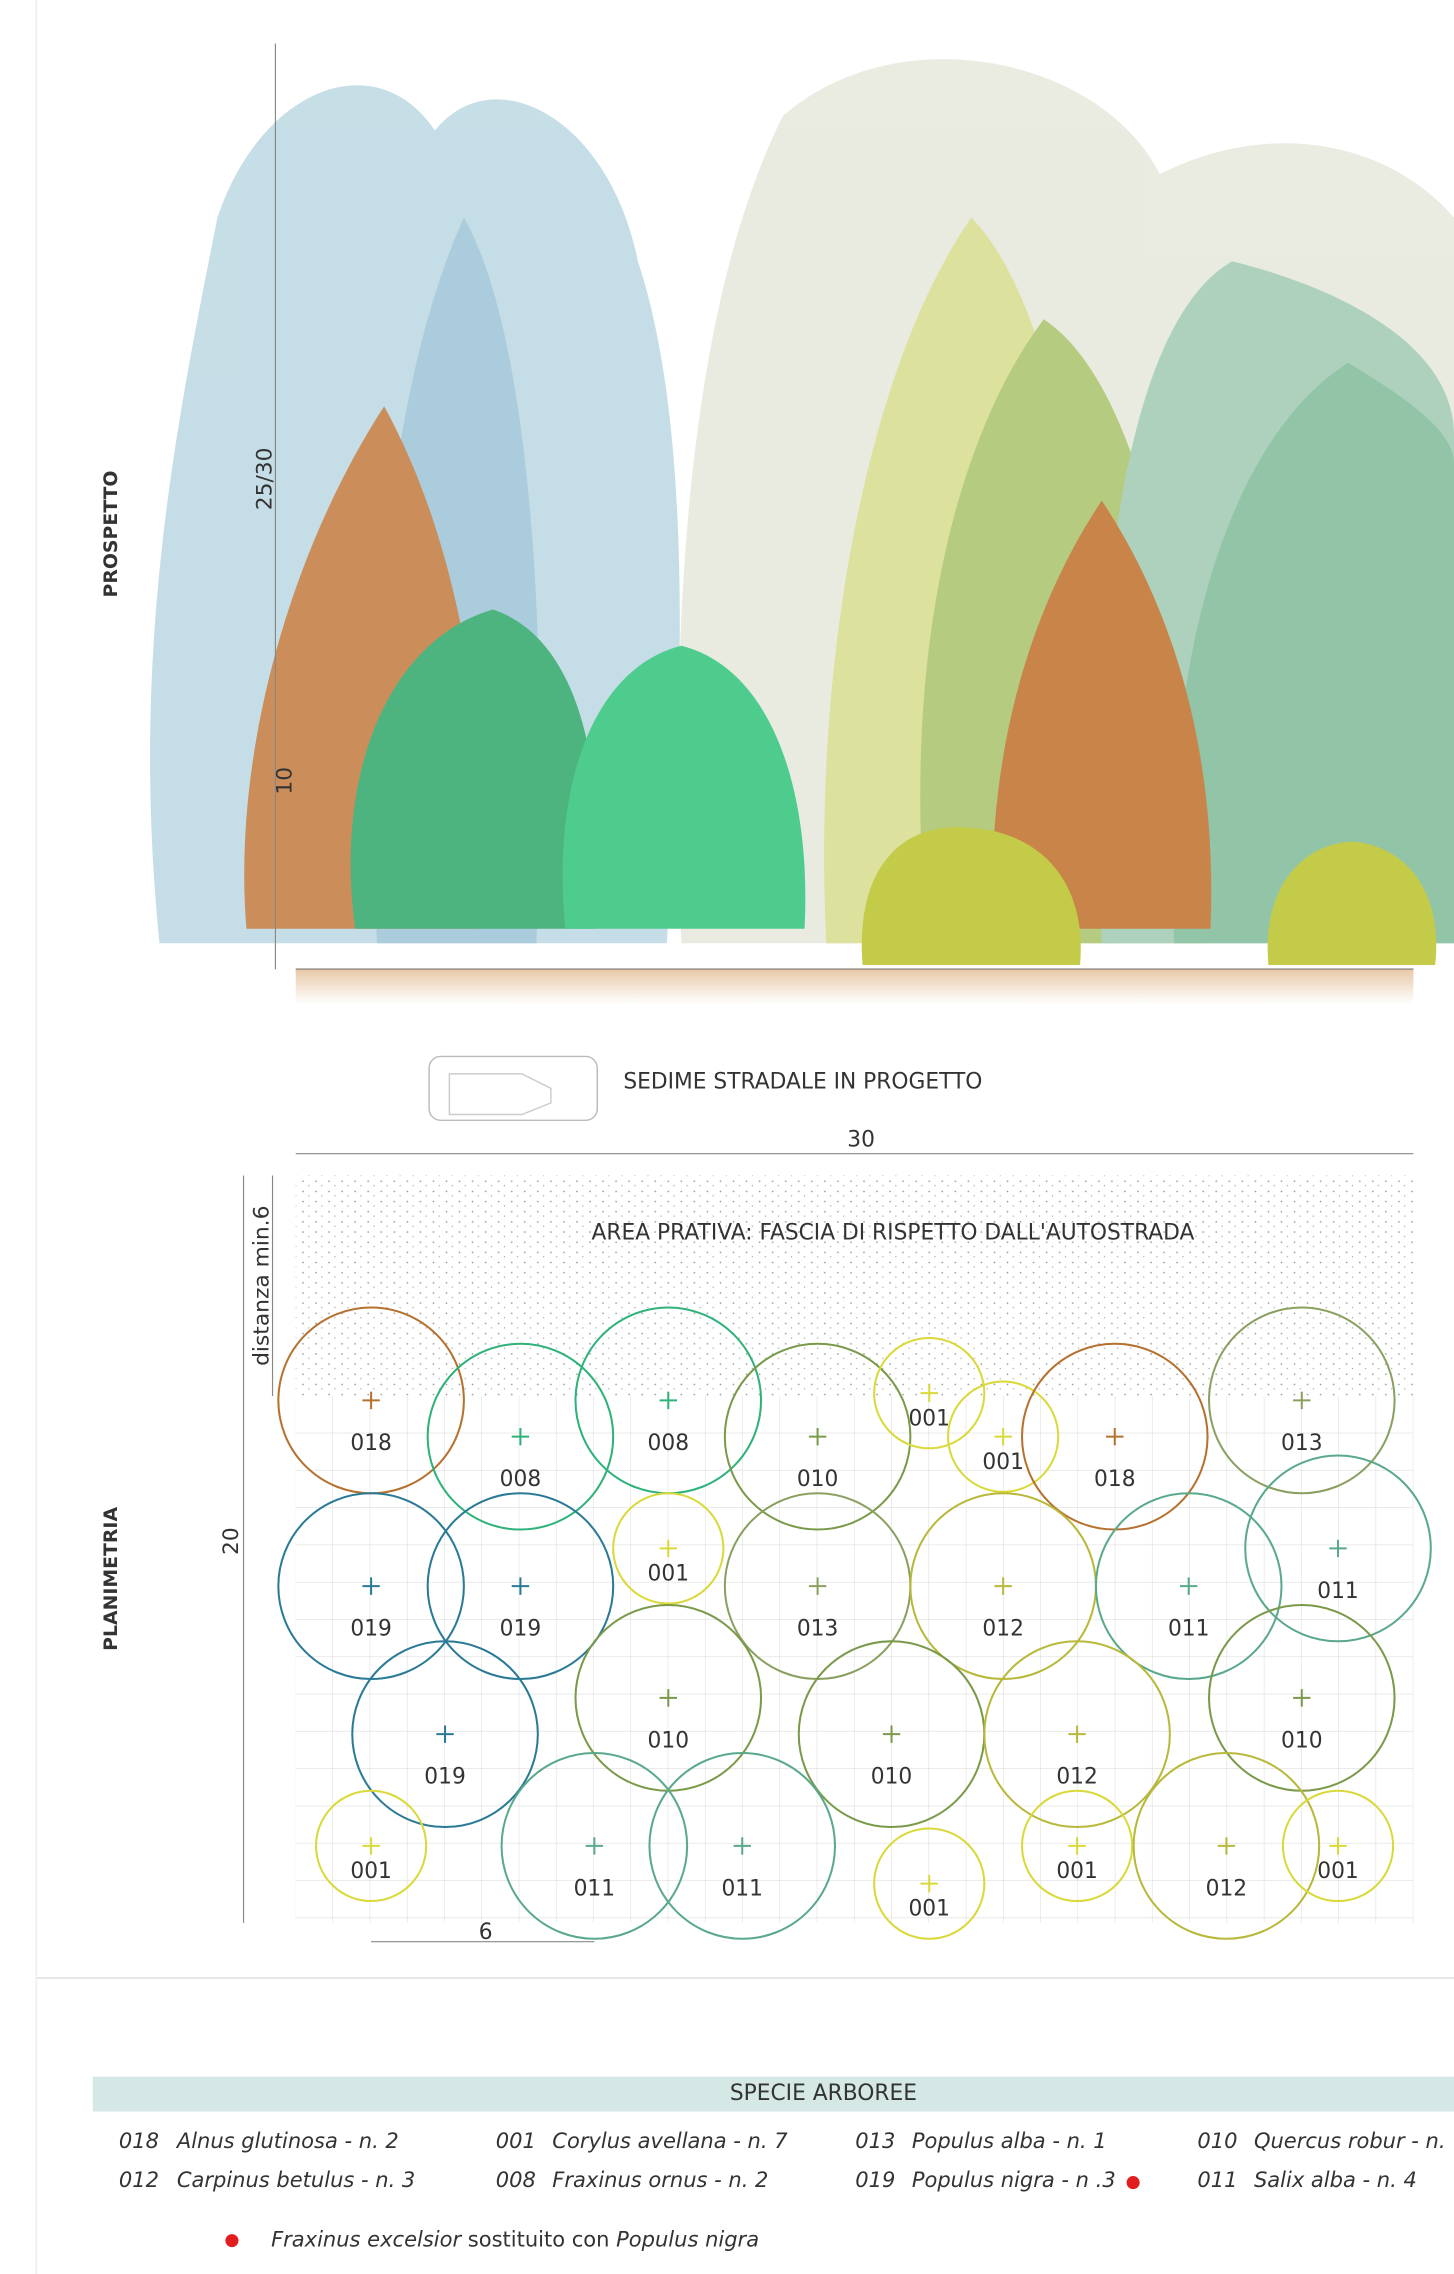 The width and height of the screenshot is (1454, 2274). I want to click on height-tall: 25/30, so click(264, 479).